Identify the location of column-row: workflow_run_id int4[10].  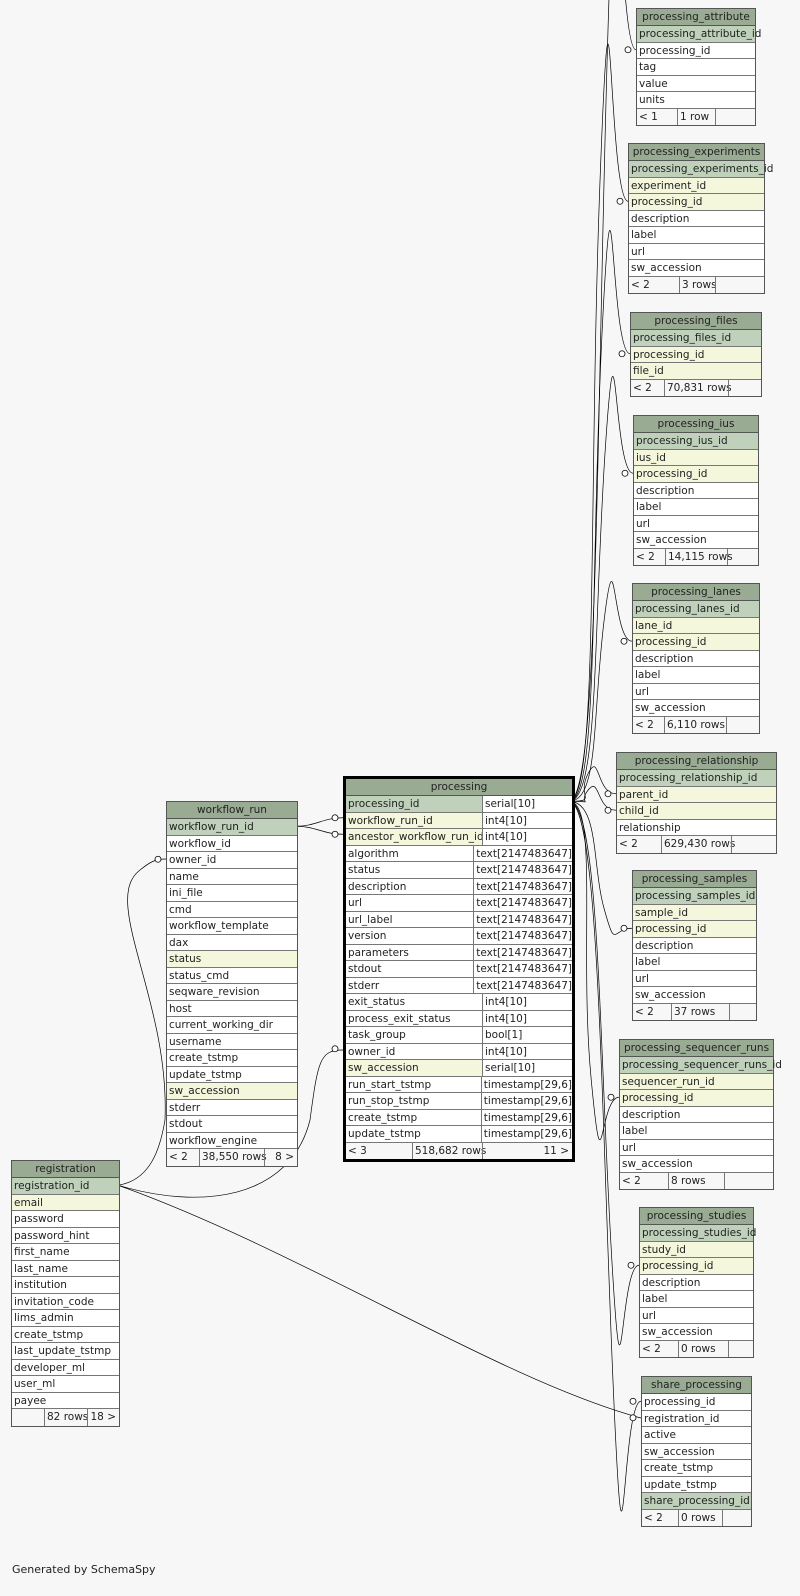
(459, 820).